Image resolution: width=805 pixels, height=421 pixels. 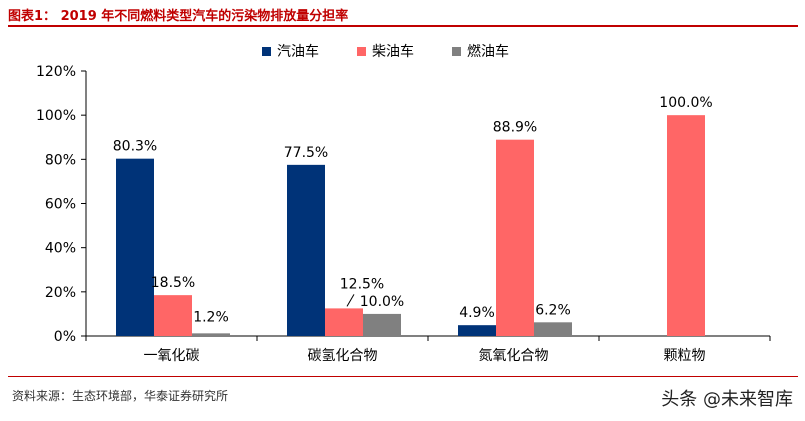 What do you see at coordinates (211, 317) in the screenshot?
I see `data-label: 1.2%` at bounding box center [211, 317].